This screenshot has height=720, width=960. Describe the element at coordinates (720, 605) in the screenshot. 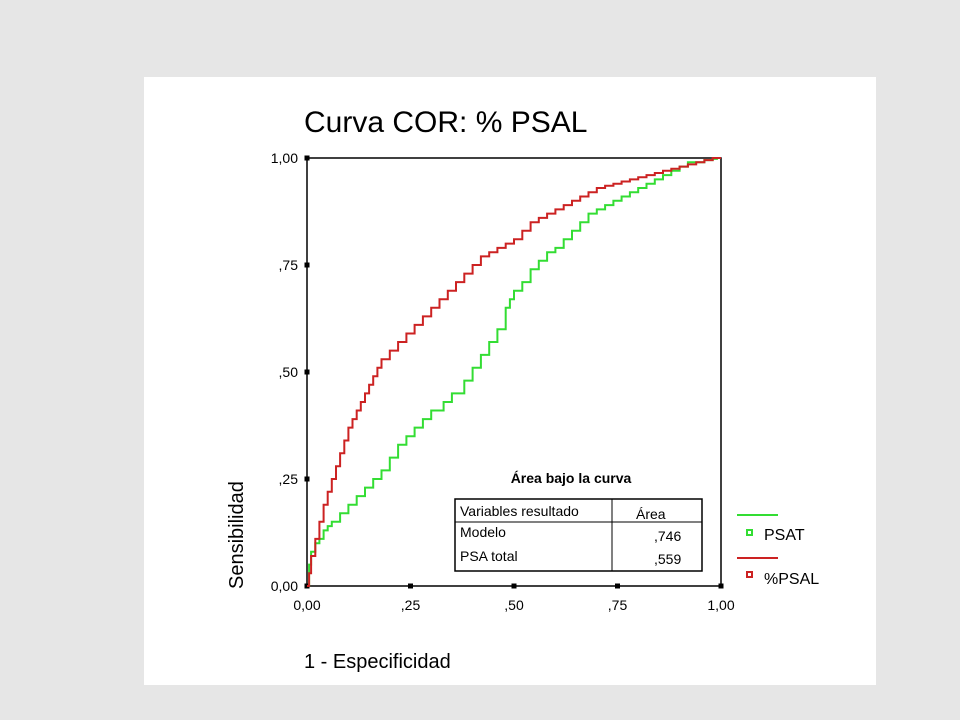

I see `x-tick-label: 1,00` at that location.